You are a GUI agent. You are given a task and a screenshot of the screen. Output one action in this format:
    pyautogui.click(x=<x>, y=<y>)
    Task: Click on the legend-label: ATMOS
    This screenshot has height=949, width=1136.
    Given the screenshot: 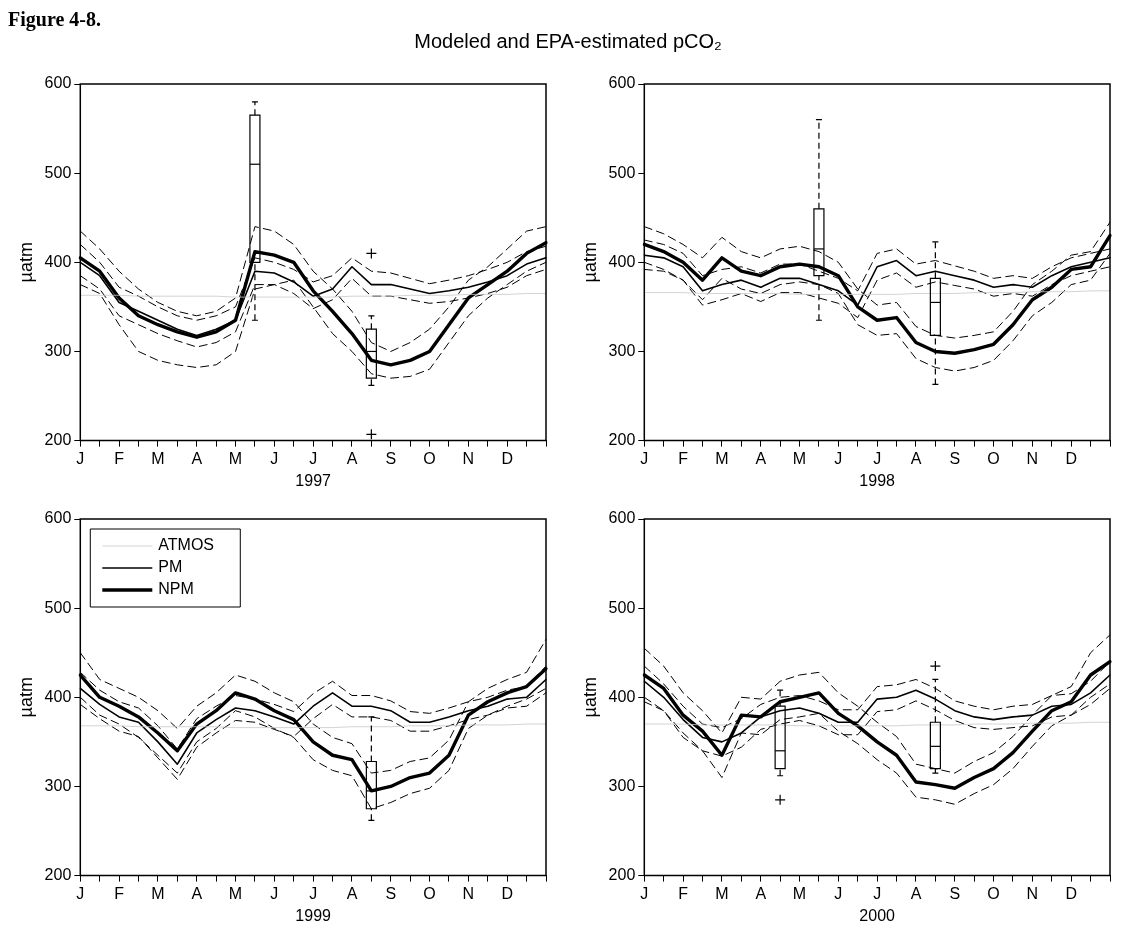 What is the action you would take?
    pyautogui.click(x=186, y=545)
    